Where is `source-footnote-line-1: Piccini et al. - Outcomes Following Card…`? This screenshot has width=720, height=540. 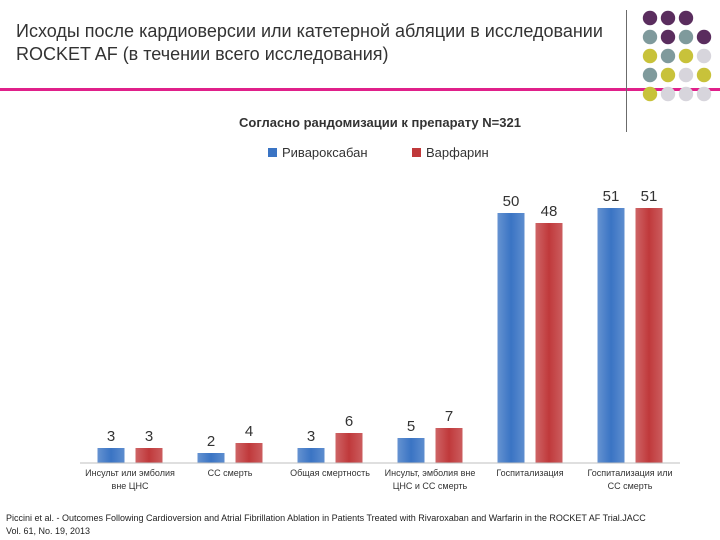
source-footnote-line-1: Piccini et al. - Outcomes Following Card… is located at coordinates (326, 518).